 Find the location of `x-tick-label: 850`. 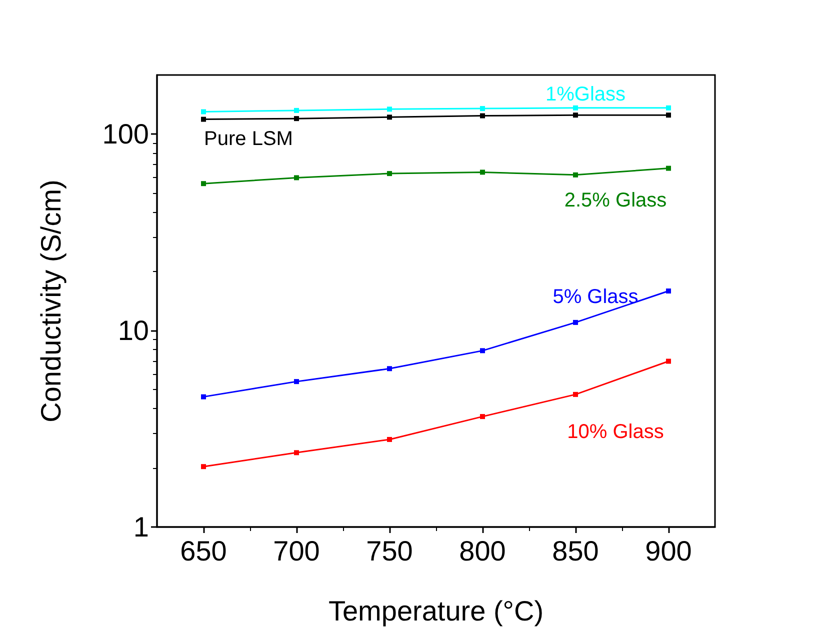

x-tick-label: 850 is located at coordinates (575, 551).